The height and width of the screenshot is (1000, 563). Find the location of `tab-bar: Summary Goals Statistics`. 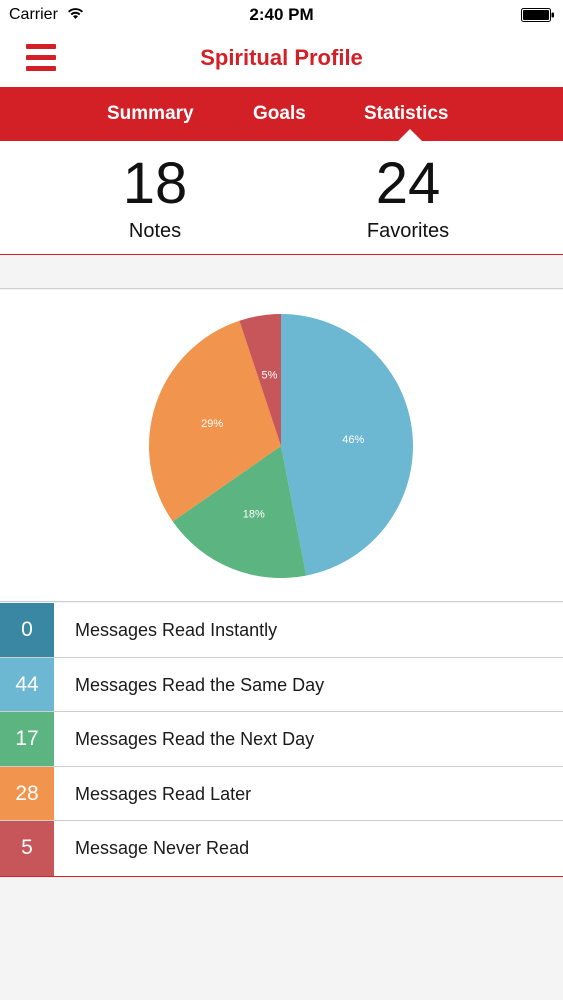

tab-bar: Summary Goals Statistics is located at coordinates (281, 114).